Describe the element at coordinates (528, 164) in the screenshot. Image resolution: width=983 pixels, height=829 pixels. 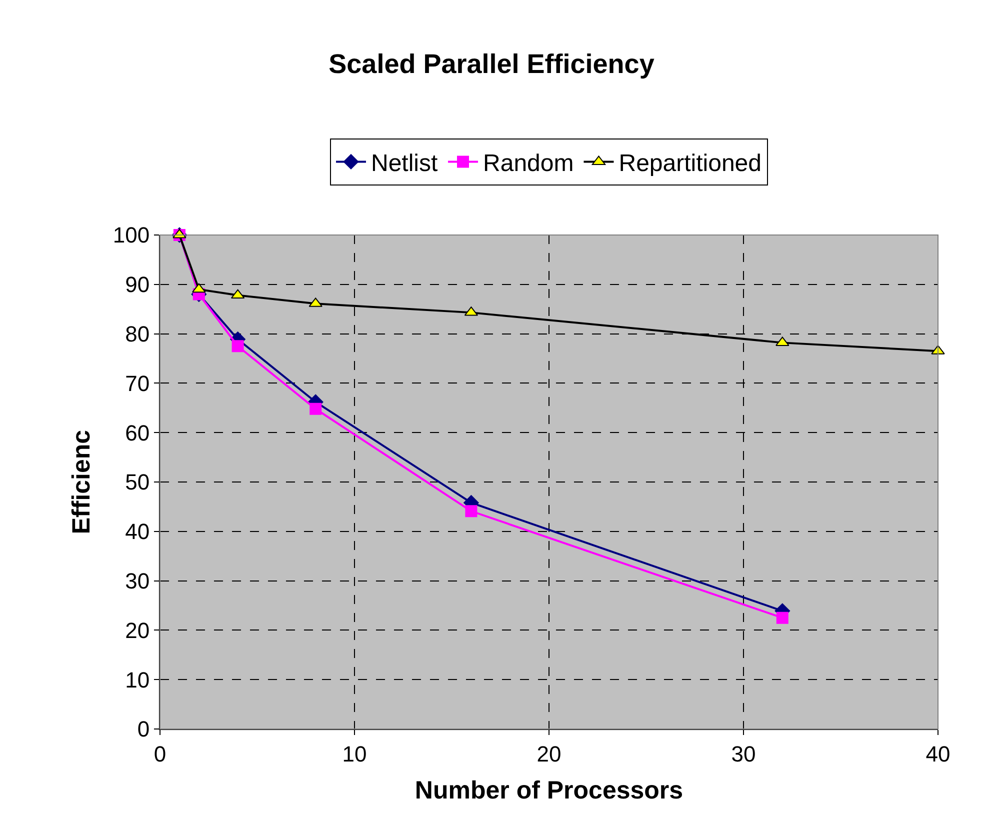
I see `legend-label: Random` at that location.